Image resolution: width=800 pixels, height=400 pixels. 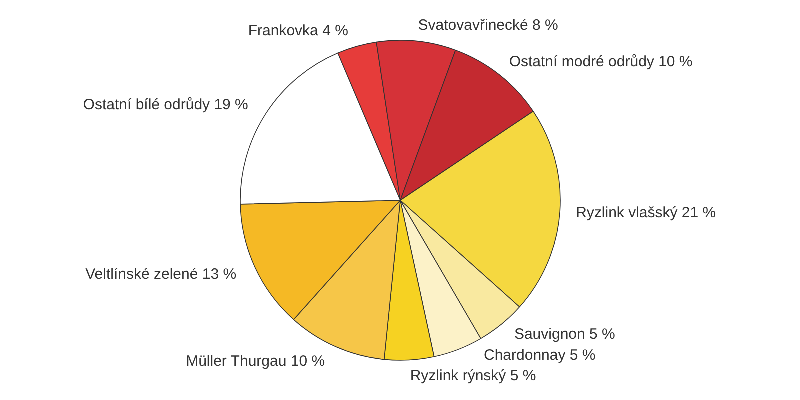 I want to click on slice-label: Svatovavřinecké 8 %, so click(x=488, y=25).